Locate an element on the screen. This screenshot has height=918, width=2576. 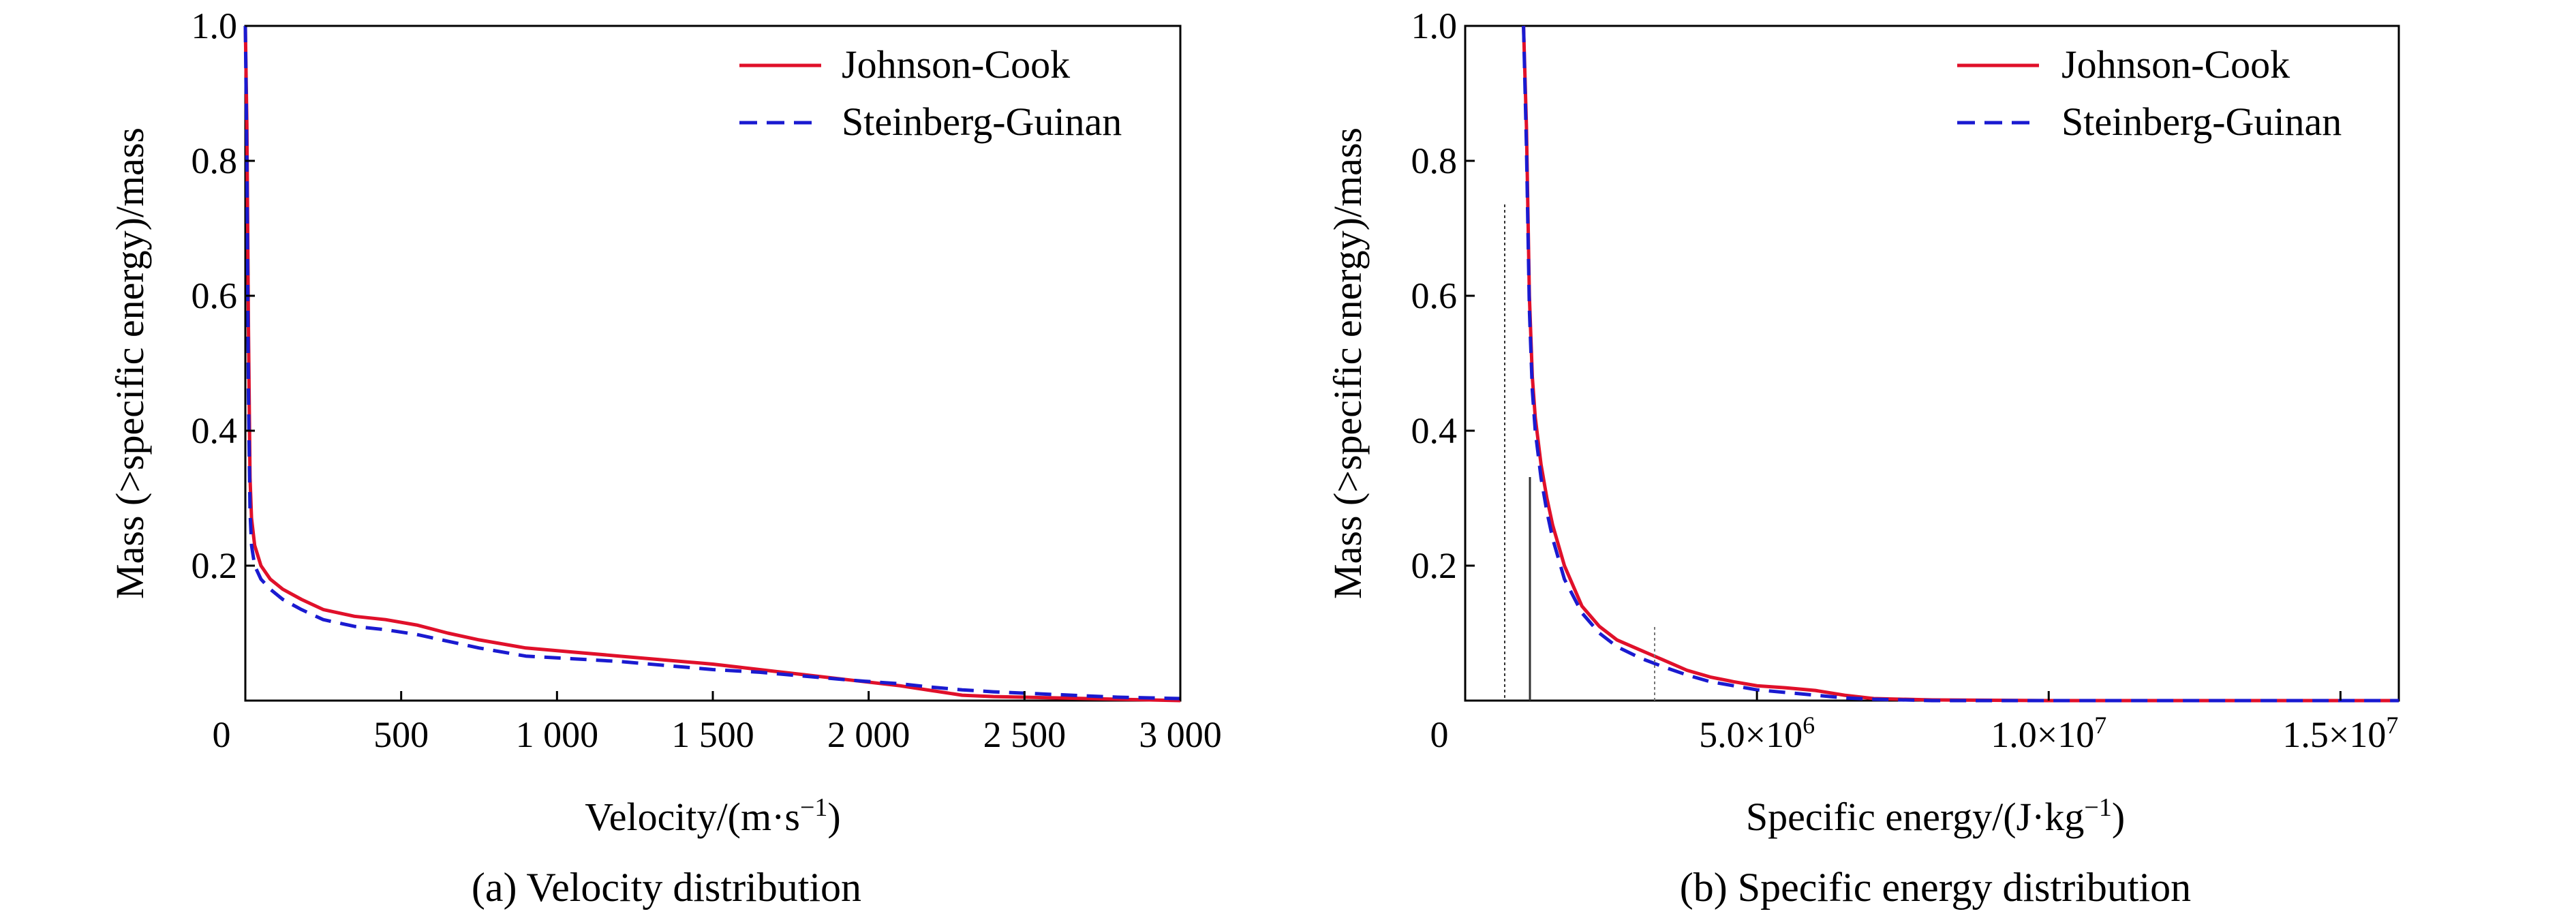
x-axis-title-a: Velocity/(m·s−1) is located at coordinates (713, 816).